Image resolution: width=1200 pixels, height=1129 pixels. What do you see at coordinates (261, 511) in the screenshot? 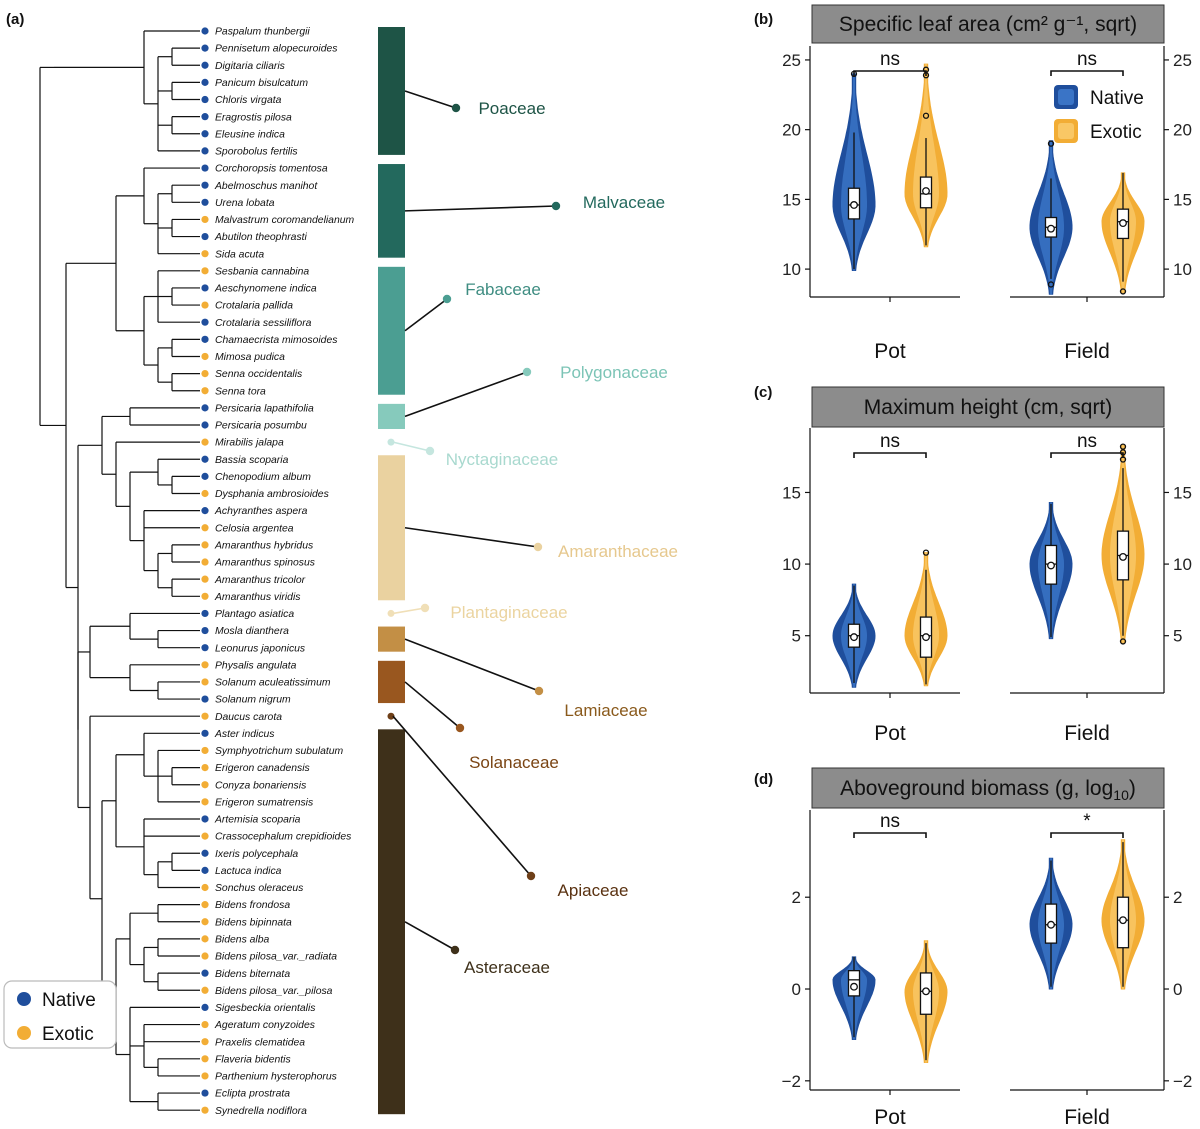
I see `species-label: Achyranthes aspera` at bounding box center [261, 511].